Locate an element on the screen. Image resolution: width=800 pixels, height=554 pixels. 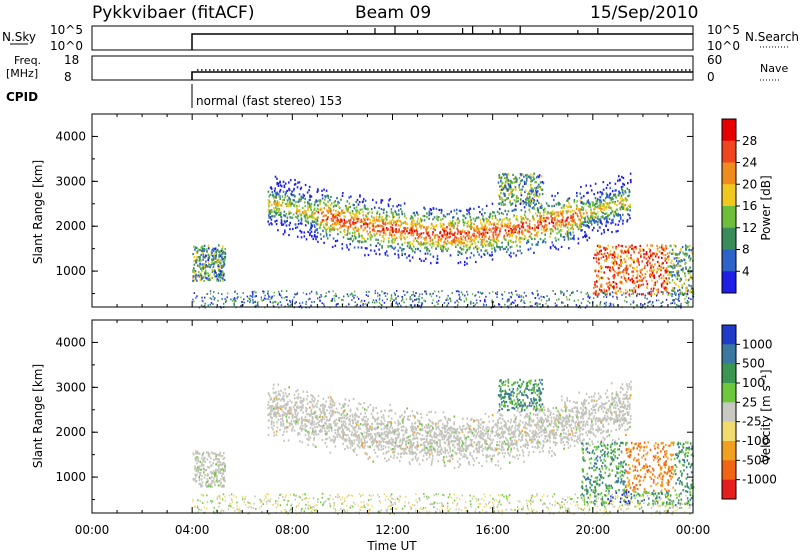
colorbar-tick-label: 28 is located at coordinates (749, 141).